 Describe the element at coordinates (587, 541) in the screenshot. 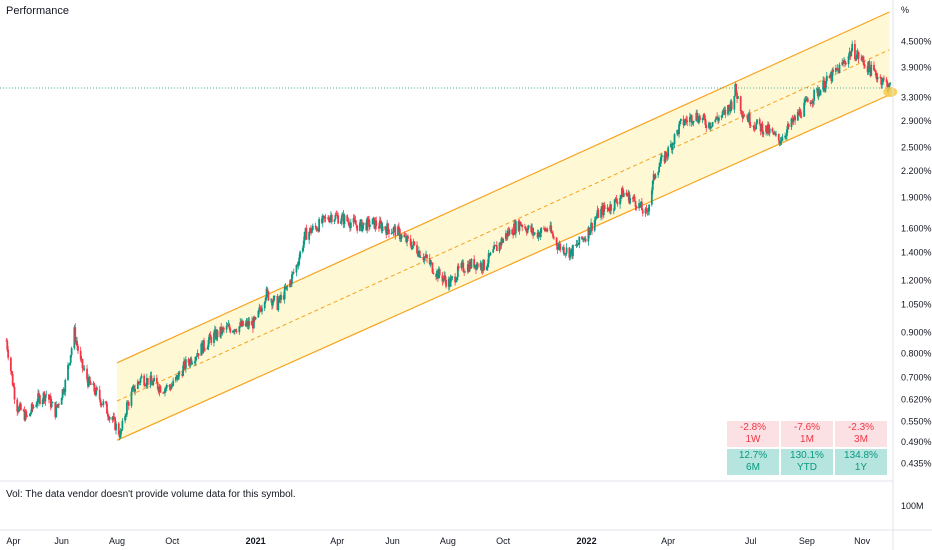

I see `x-tick-label: 2022` at that location.